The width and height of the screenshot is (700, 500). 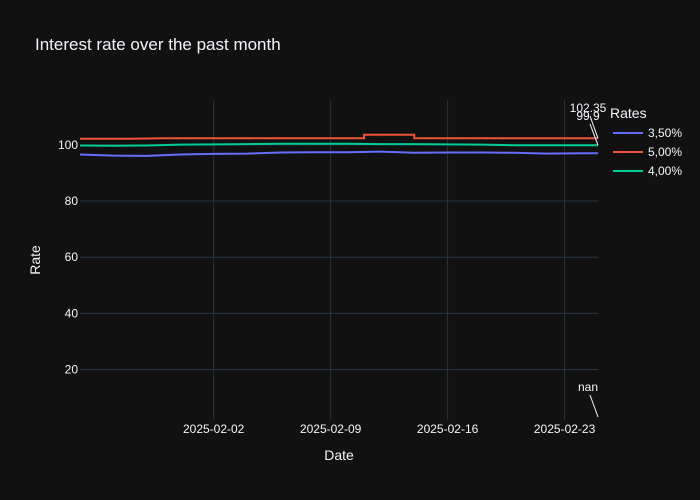 I want to click on legend-label: 3,50%, so click(x=665, y=133).